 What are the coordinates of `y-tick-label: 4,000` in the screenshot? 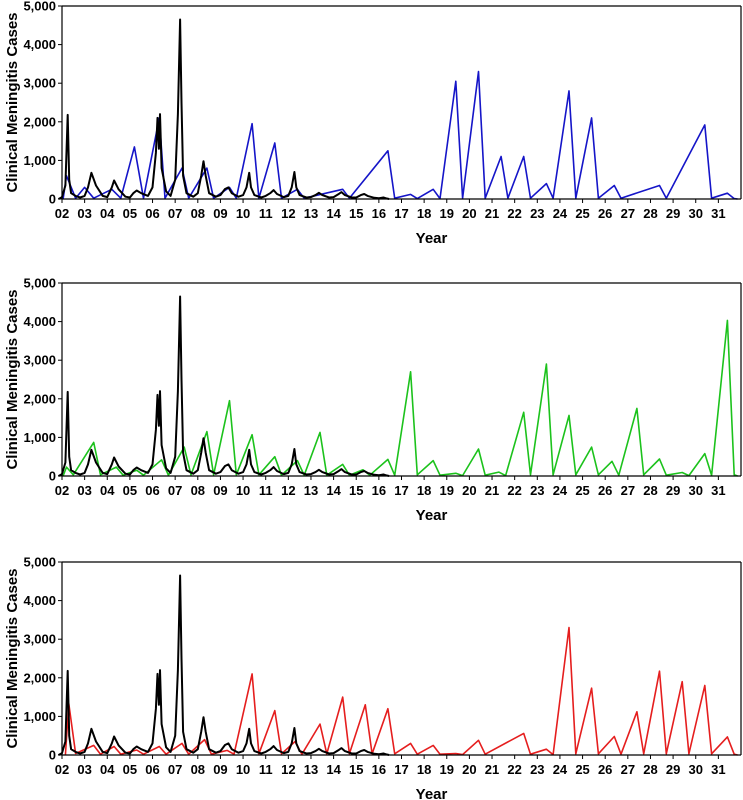 It's located at (39, 44).